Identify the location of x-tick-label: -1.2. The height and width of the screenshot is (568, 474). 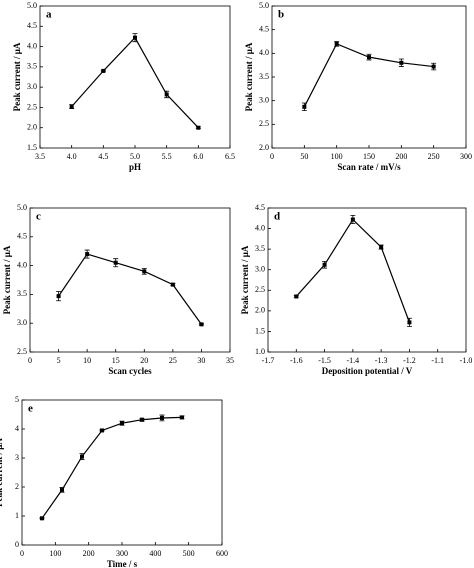
(409, 360).